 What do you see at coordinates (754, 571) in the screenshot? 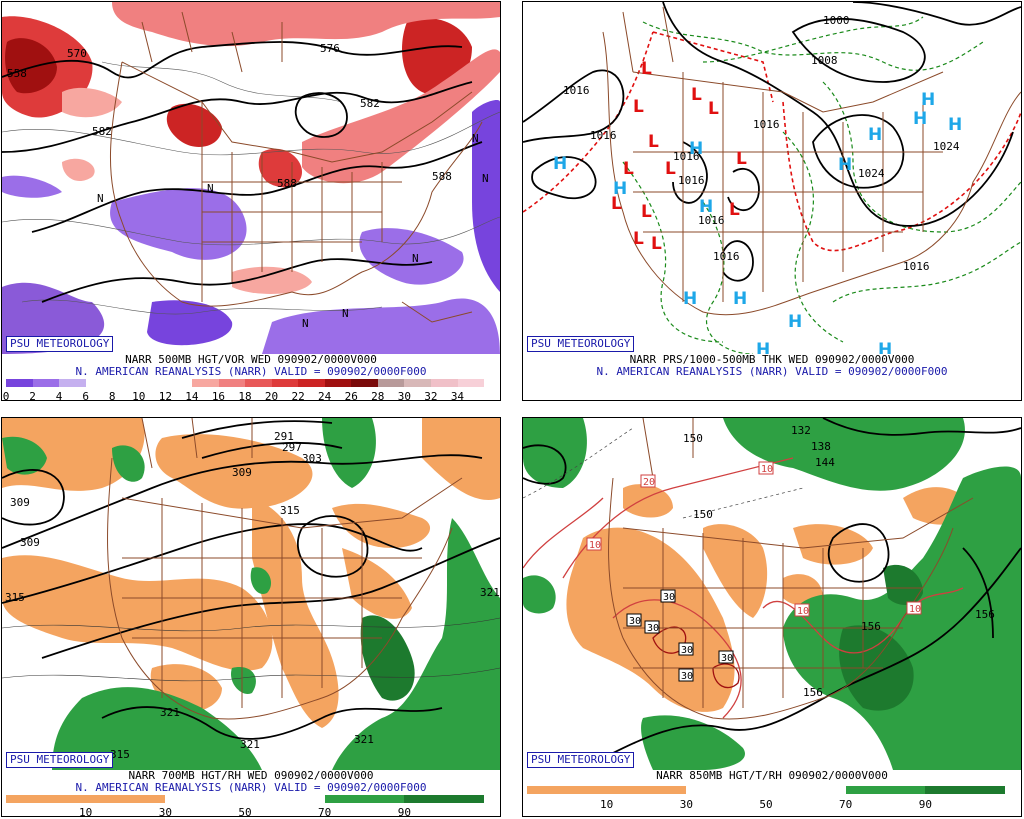
I see `temperature-labels: 10 10 10 10 20 30 30 30 30 30` at bounding box center [754, 571].